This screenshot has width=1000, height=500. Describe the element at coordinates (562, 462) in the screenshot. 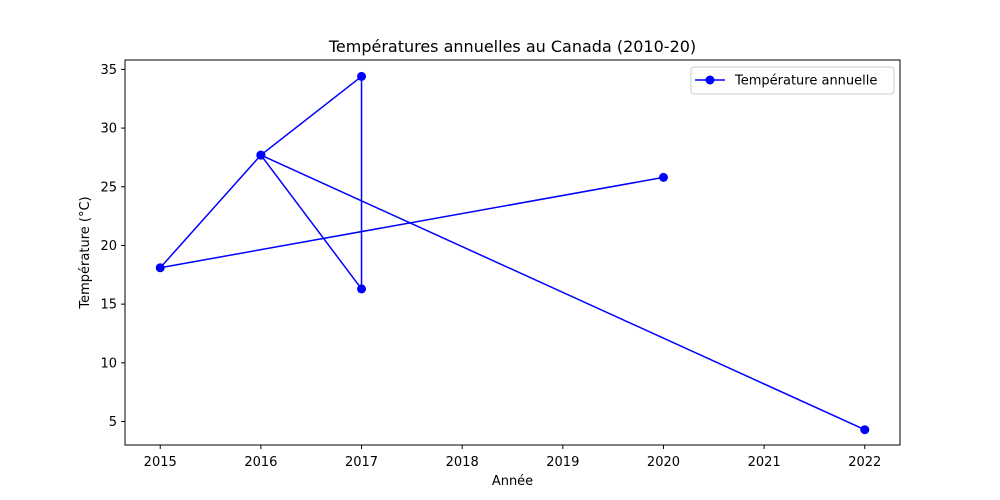

I see `x-tick-label: 2019` at that location.